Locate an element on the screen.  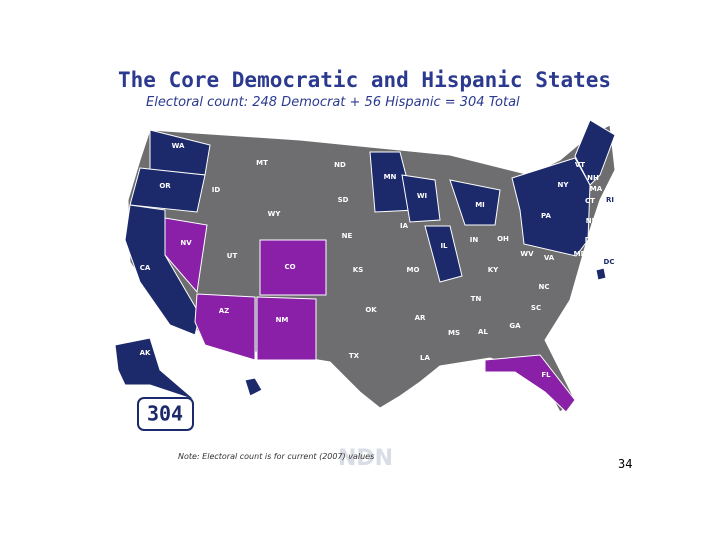
state-label: OH is located at coordinates (503, 239).